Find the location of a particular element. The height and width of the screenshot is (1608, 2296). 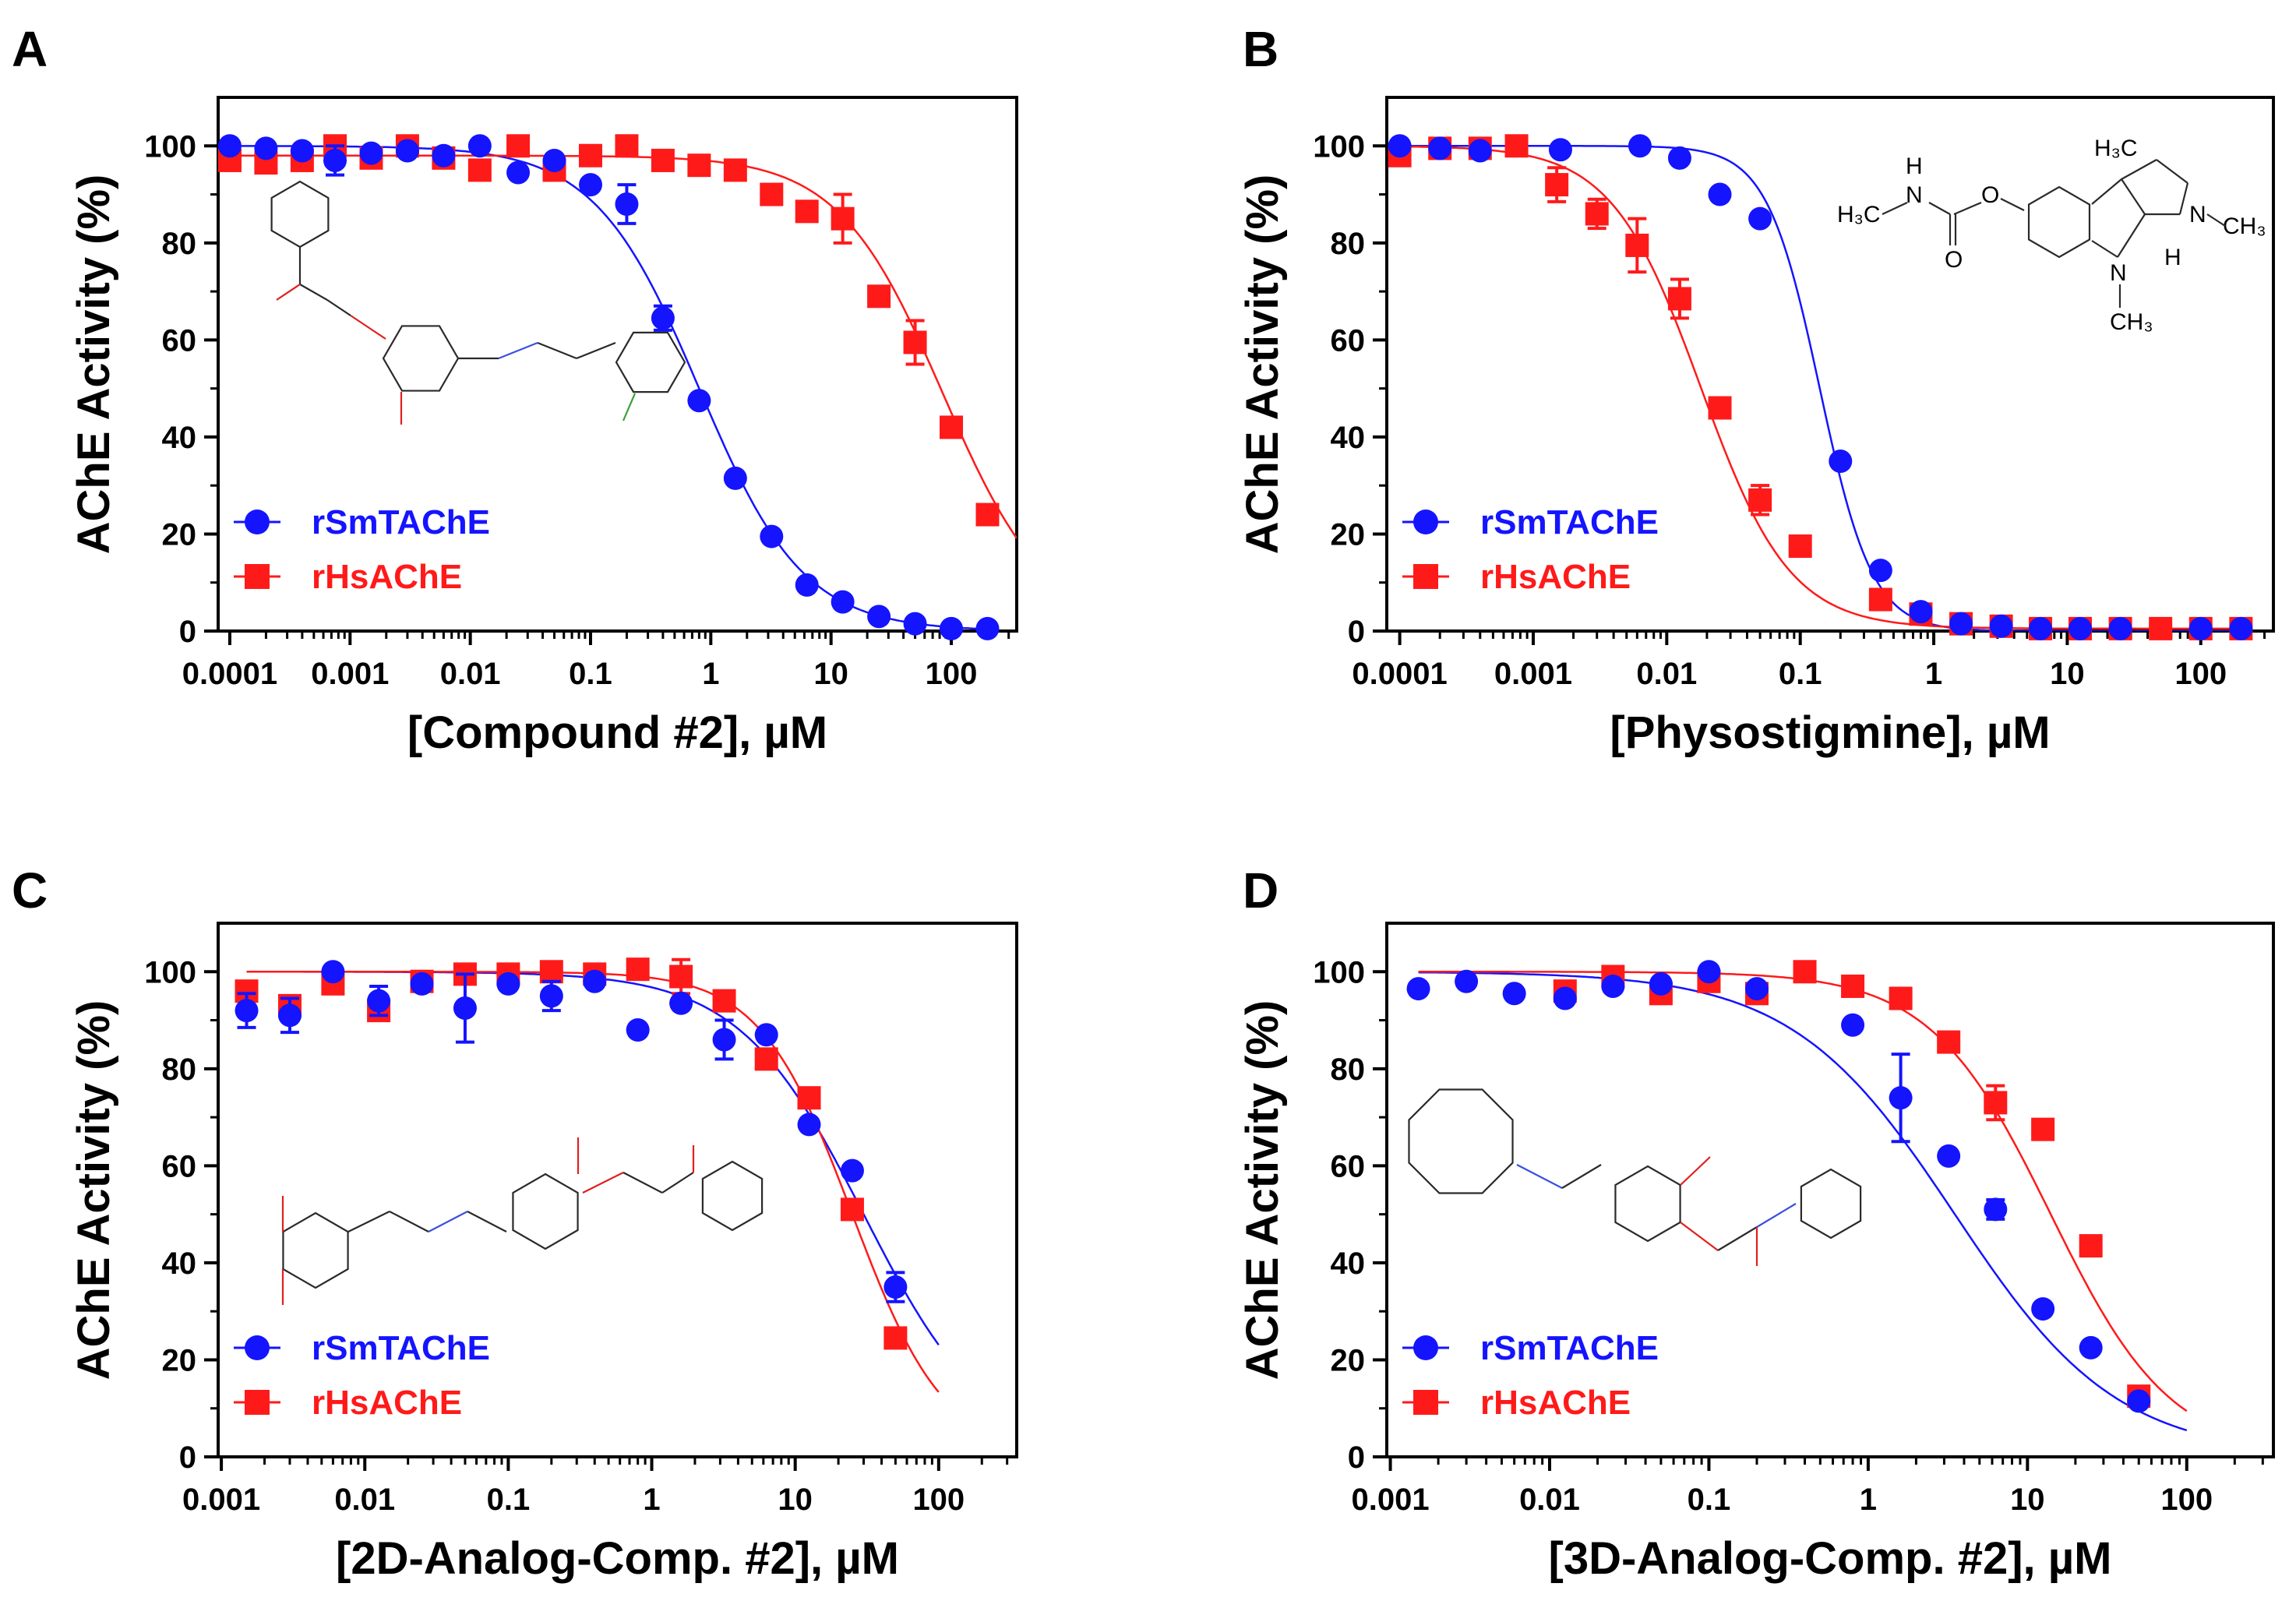

y-tick-label: 20 is located at coordinates (1348, 534).